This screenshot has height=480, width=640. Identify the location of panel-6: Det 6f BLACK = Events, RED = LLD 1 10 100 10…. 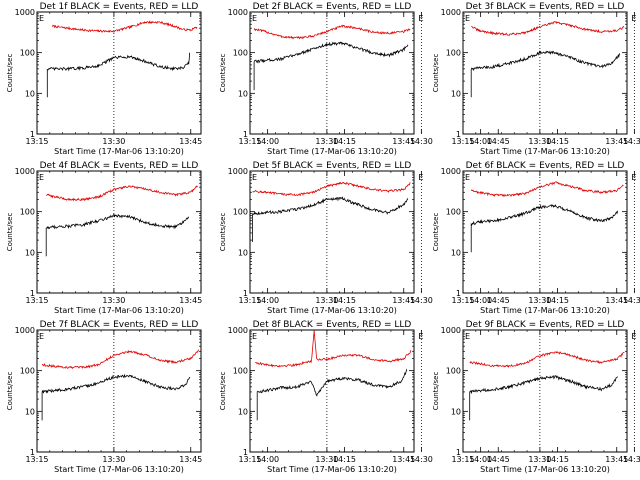
(530, 238).